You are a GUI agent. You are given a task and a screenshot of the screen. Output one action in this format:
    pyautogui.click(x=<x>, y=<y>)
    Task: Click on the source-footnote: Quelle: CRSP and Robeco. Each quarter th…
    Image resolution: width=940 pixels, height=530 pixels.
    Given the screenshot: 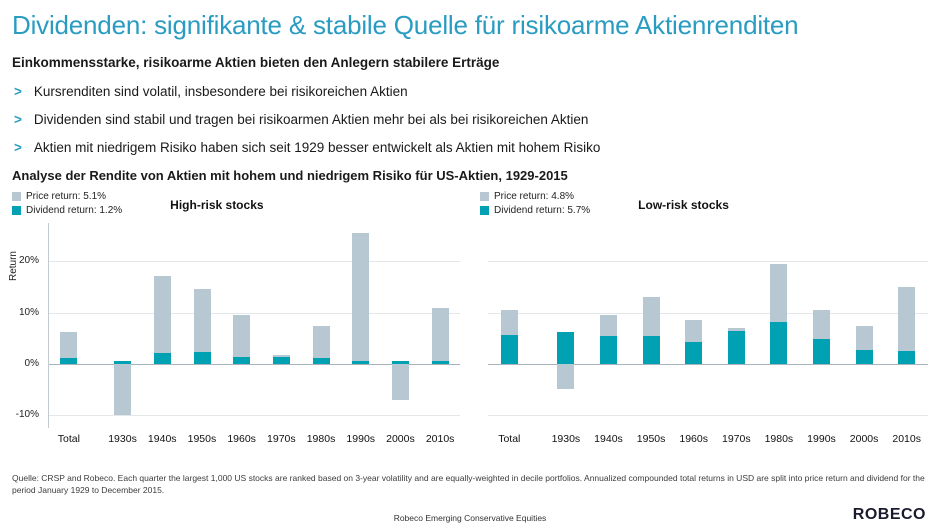 What is the action you would take?
    pyautogui.click(x=468, y=484)
    